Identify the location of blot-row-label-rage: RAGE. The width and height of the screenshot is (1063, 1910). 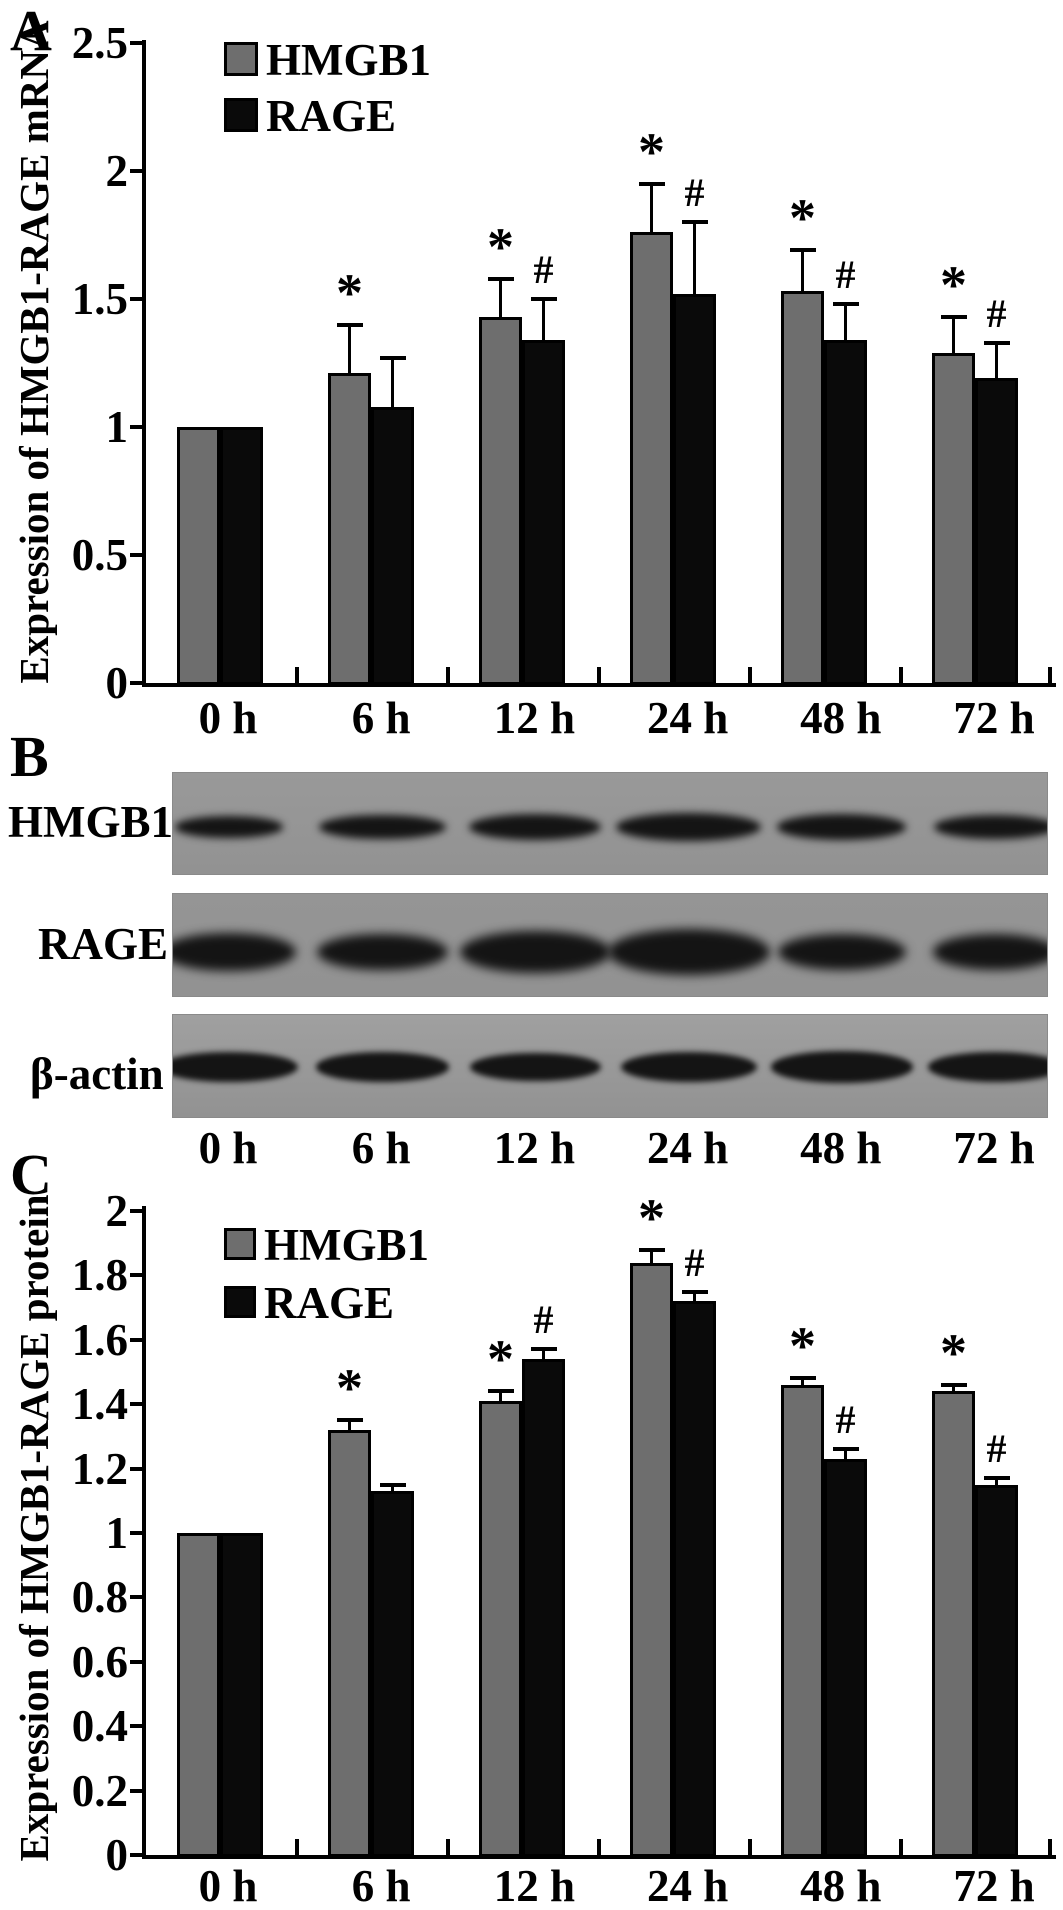
(103, 944).